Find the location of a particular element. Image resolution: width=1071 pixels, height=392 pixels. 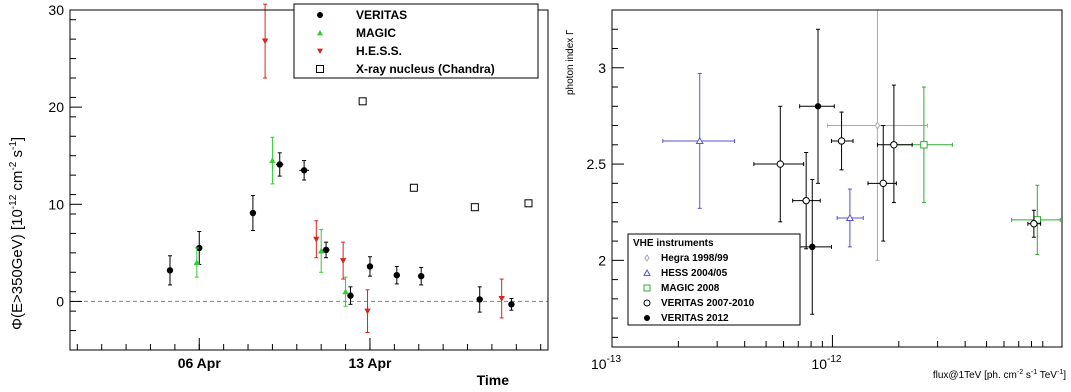

legend-label-veritas: VERITAS is located at coordinates (381, 15).